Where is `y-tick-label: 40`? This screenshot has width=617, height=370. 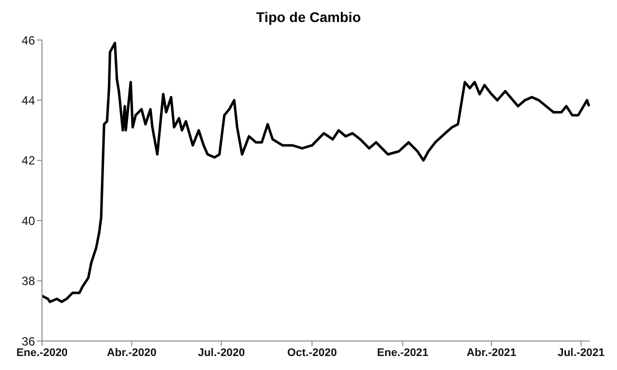 y-tick-label: 40 is located at coordinates (29, 221).